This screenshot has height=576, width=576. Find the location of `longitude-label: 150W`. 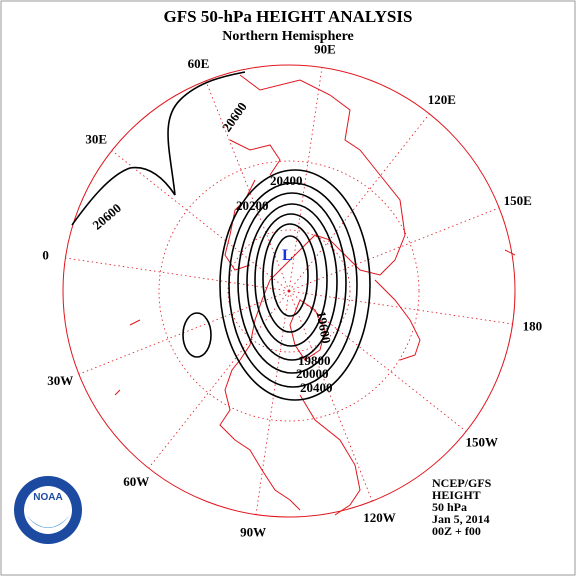

longitude-label: 150W is located at coordinates (482, 442).